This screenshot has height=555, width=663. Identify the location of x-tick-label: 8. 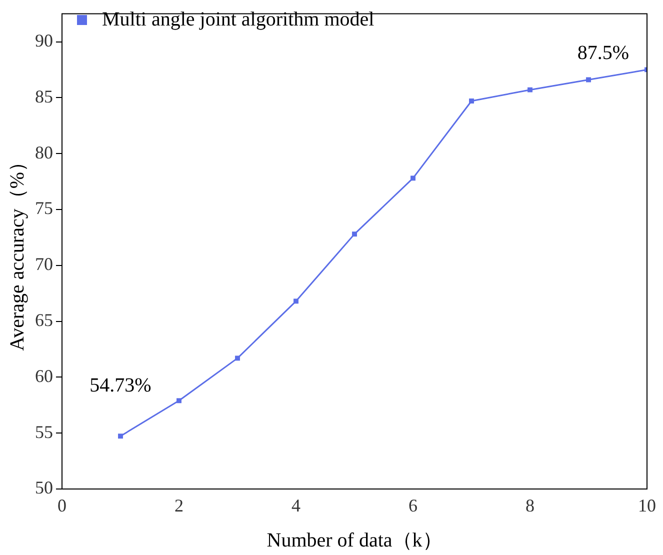
(530, 506).